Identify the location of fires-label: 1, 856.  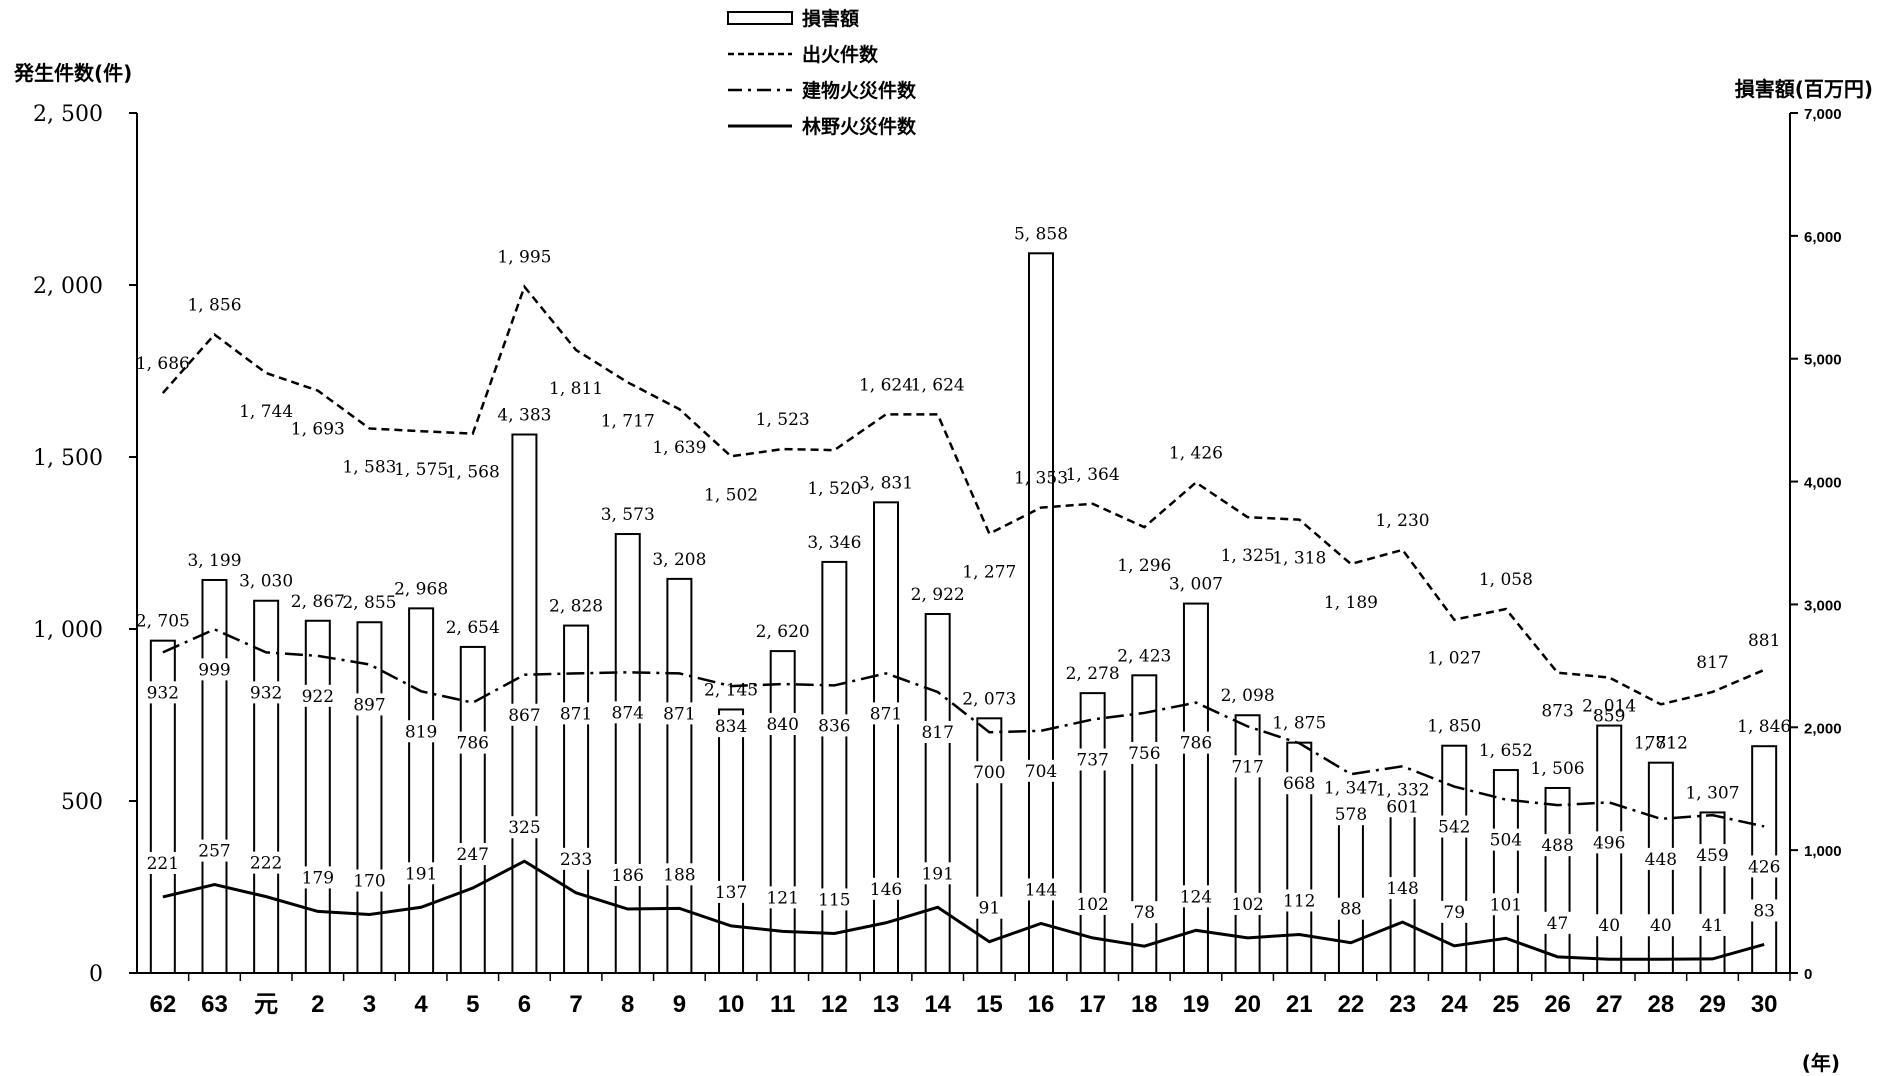
(214, 306).